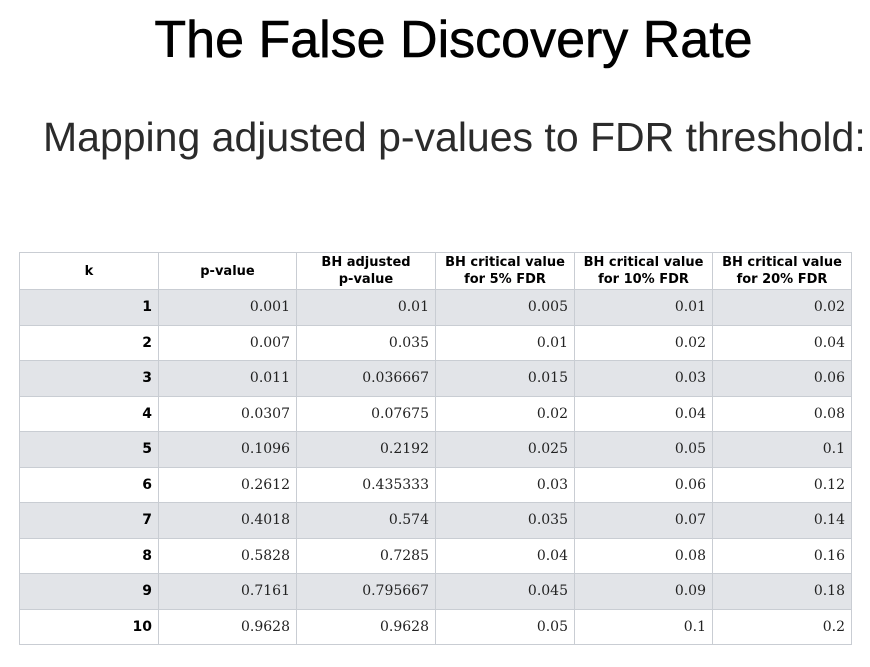  What do you see at coordinates (643, 307) in the screenshot?
I see `cell-critical-10: 0.01` at bounding box center [643, 307].